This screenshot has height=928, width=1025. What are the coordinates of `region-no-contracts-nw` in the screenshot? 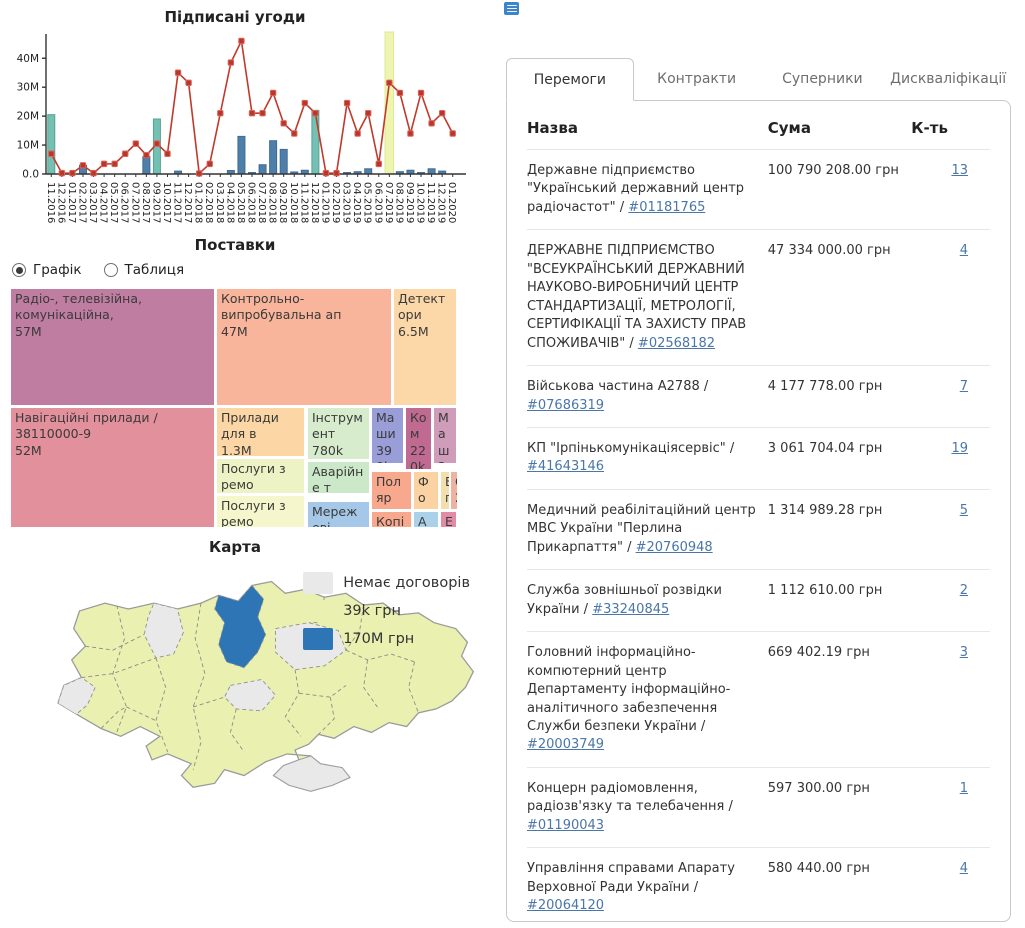 It's located at (163, 630).